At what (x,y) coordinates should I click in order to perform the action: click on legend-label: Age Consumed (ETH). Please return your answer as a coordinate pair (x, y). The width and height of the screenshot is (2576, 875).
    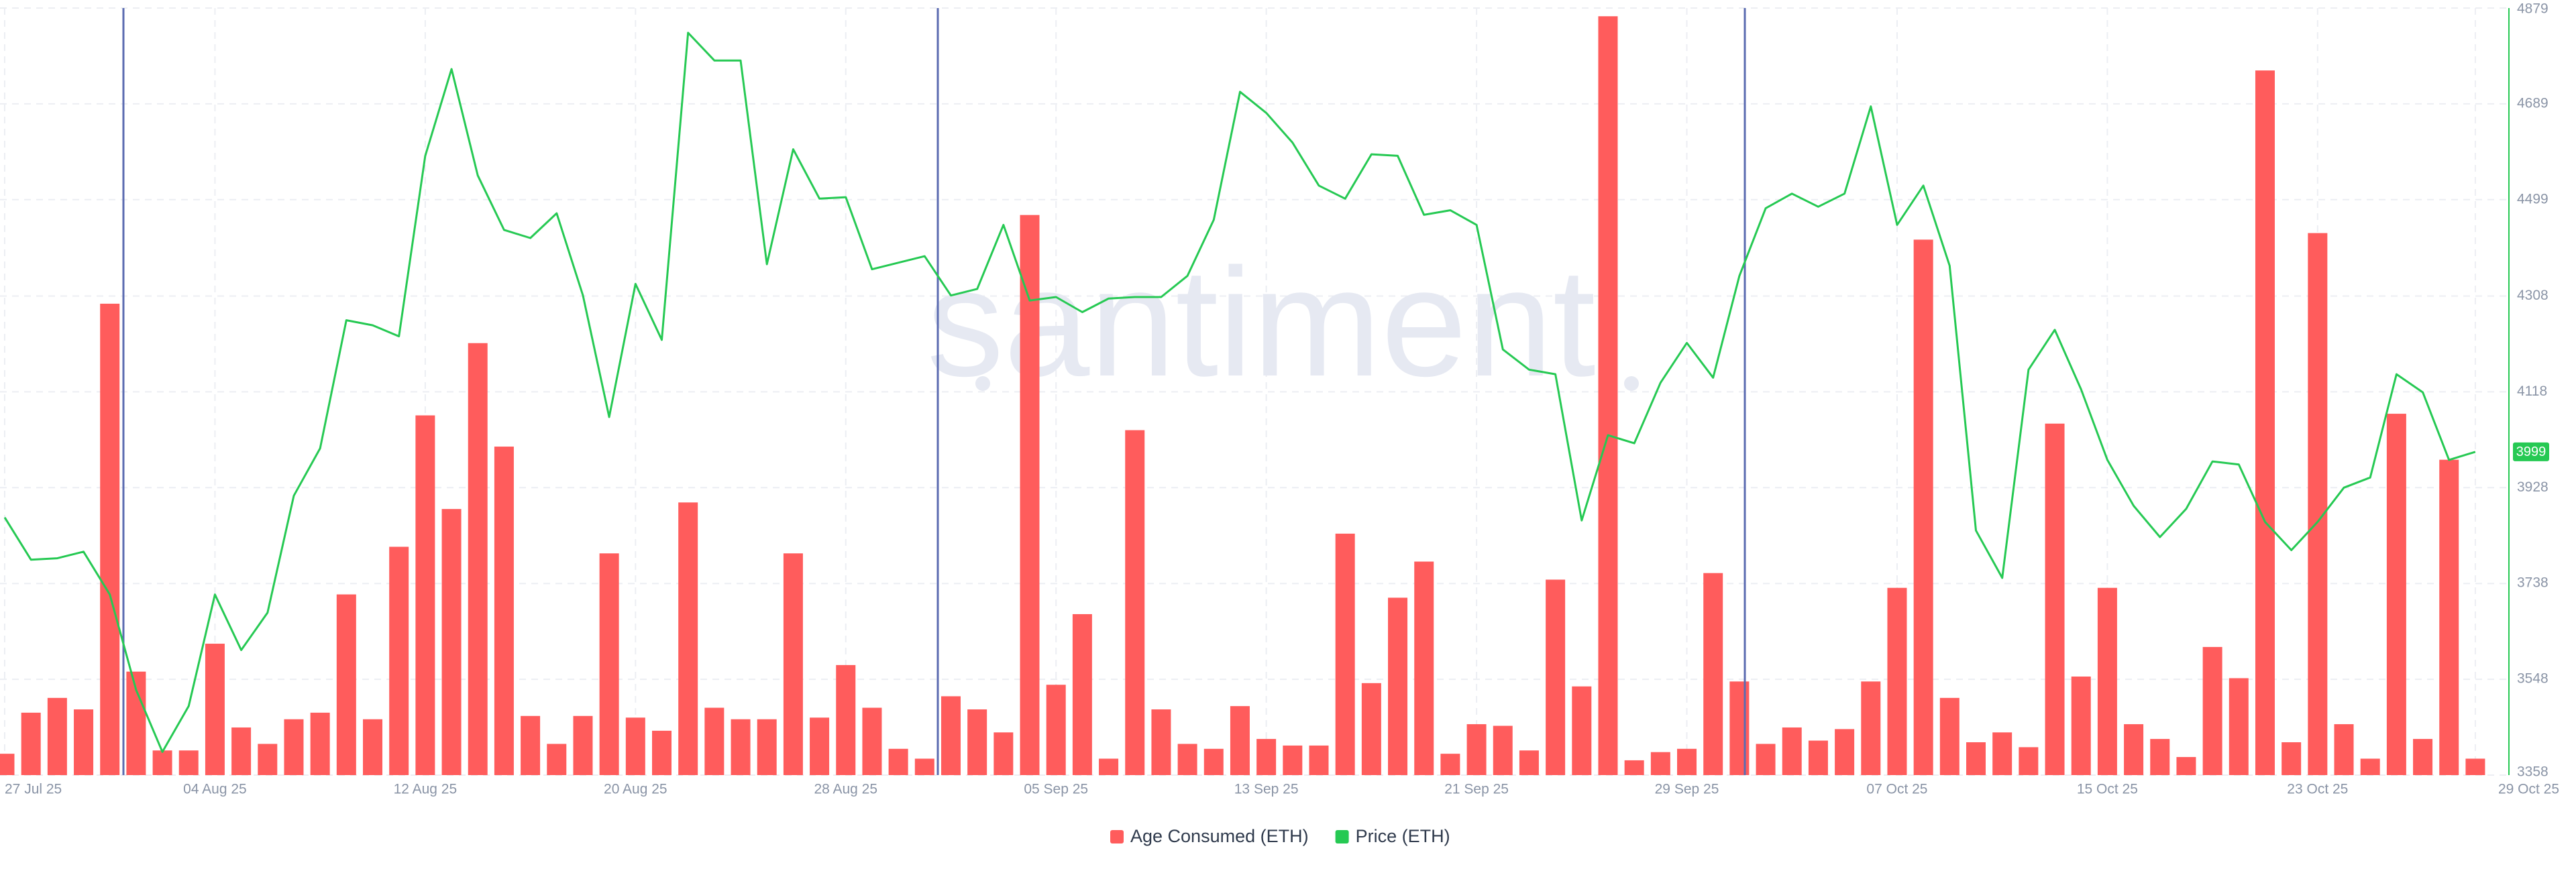
    Looking at the image, I should click on (1219, 836).